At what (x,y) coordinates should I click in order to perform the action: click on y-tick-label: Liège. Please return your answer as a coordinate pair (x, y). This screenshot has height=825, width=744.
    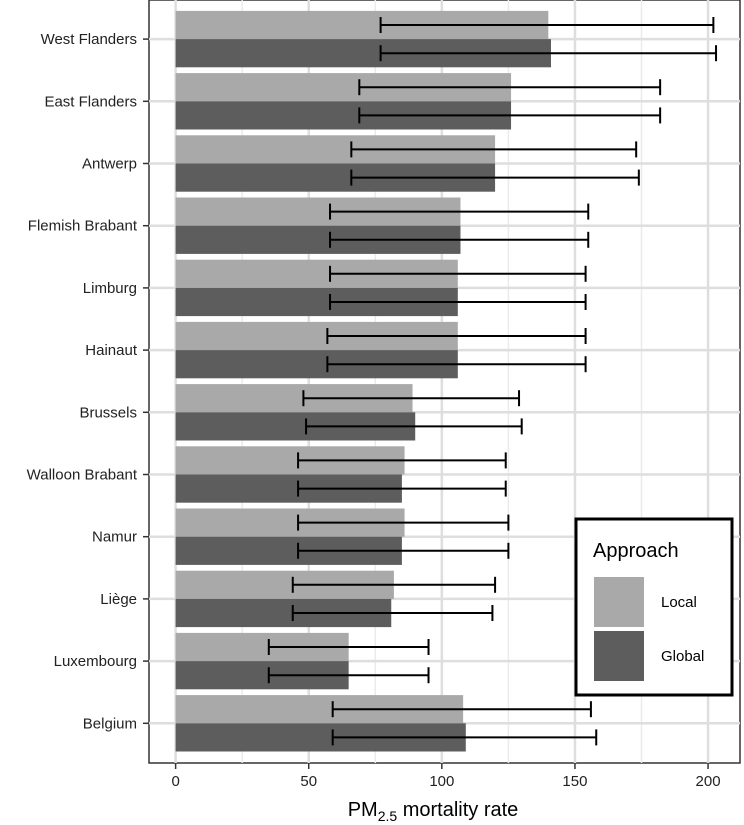
    Looking at the image, I should click on (118, 599).